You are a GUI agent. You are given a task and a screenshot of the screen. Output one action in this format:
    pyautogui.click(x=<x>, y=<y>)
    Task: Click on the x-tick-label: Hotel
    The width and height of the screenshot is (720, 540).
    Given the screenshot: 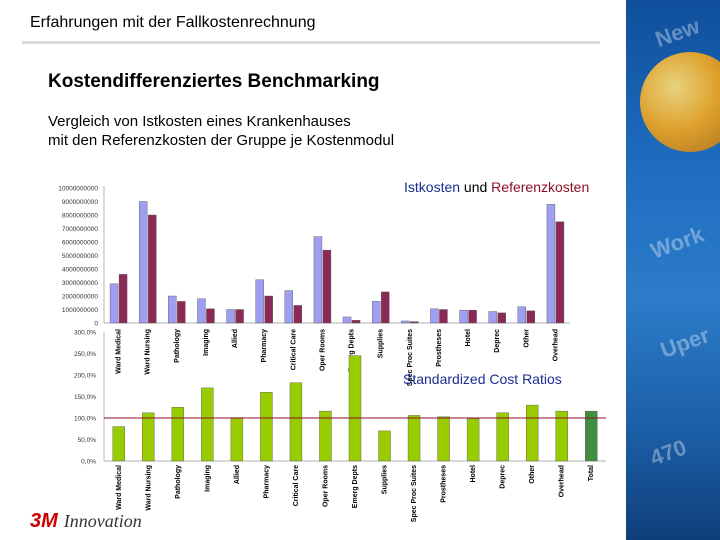 What is the action you would take?
    pyautogui.click(x=468, y=338)
    